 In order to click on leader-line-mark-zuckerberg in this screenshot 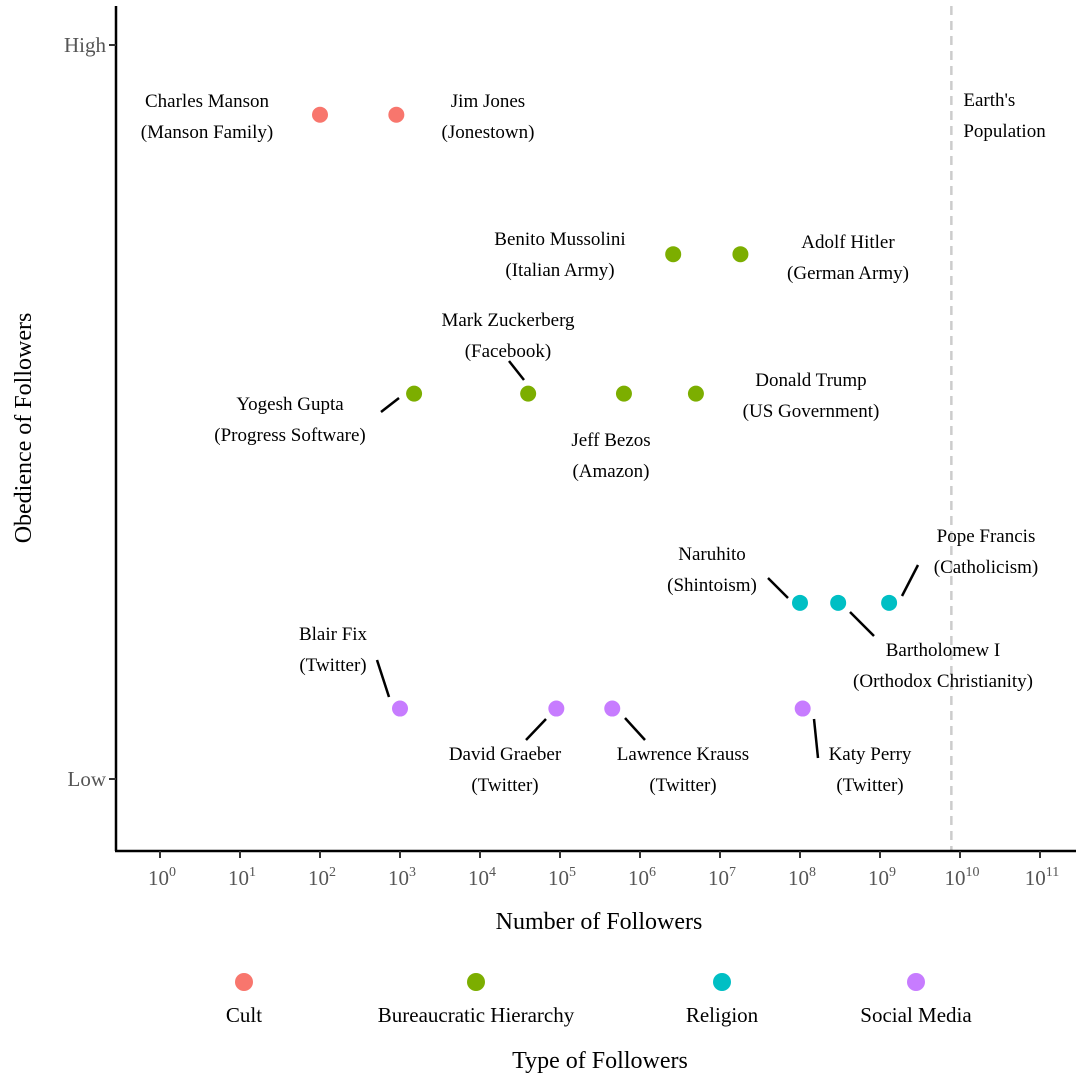, I will do `click(516, 370)`.